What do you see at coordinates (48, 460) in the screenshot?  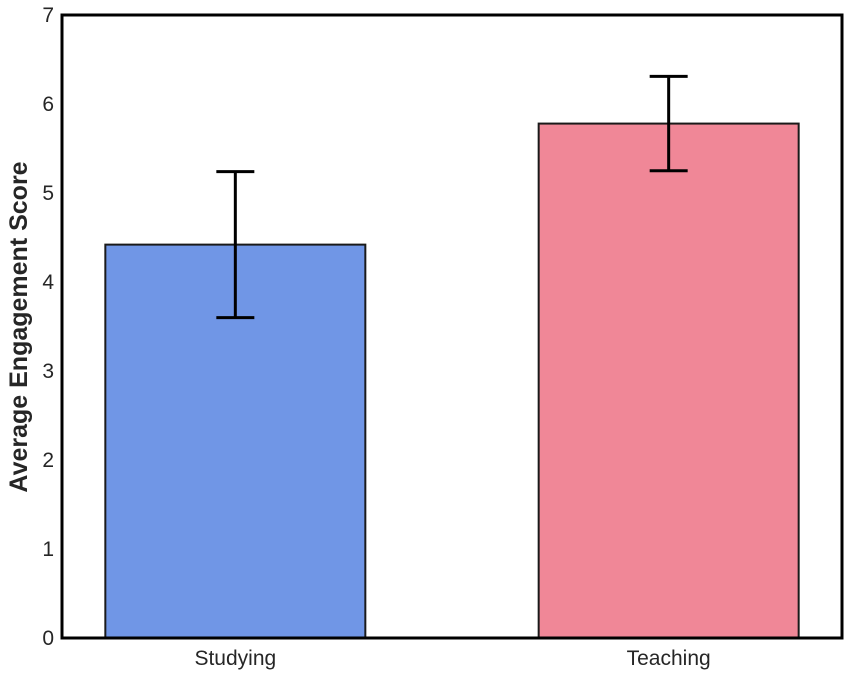 I see `y-tick-label: 2` at bounding box center [48, 460].